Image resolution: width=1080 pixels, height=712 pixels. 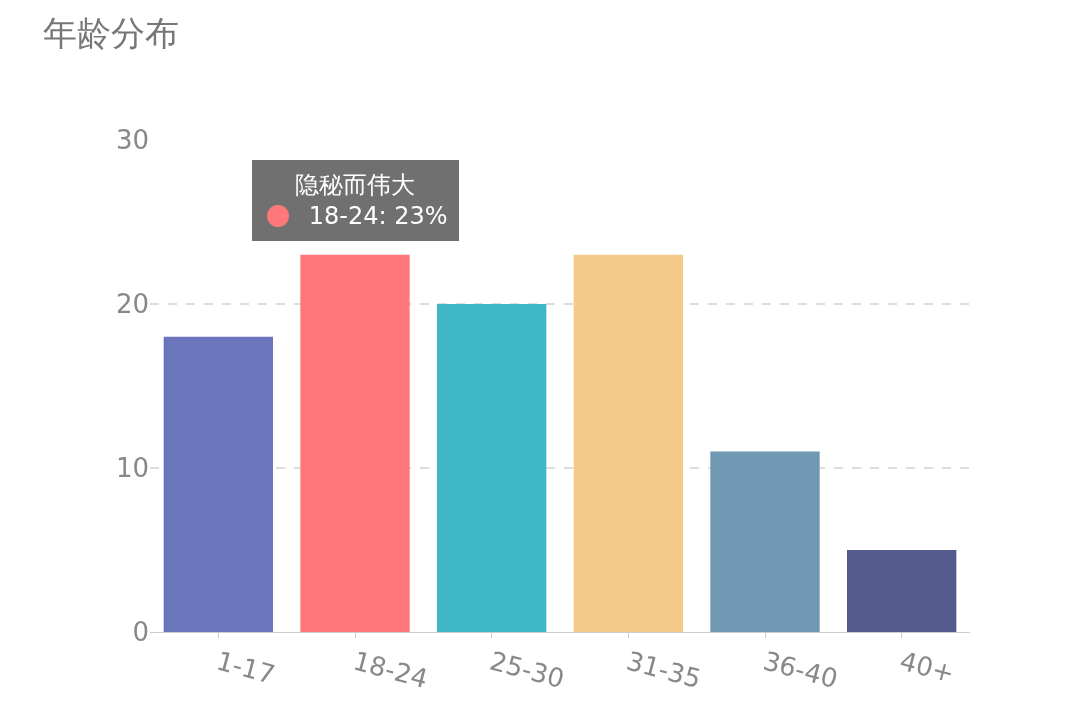 What do you see at coordinates (355, 185) in the screenshot?
I see `text: 隐秘而伟大` at bounding box center [355, 185].